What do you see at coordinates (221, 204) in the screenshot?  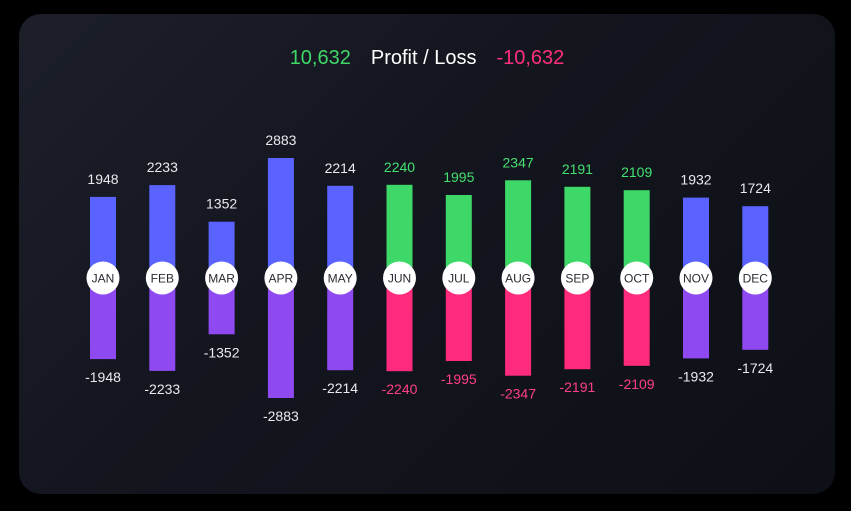 I see `value-label-positive-mar: 1352` at bounding box center [221, 204].